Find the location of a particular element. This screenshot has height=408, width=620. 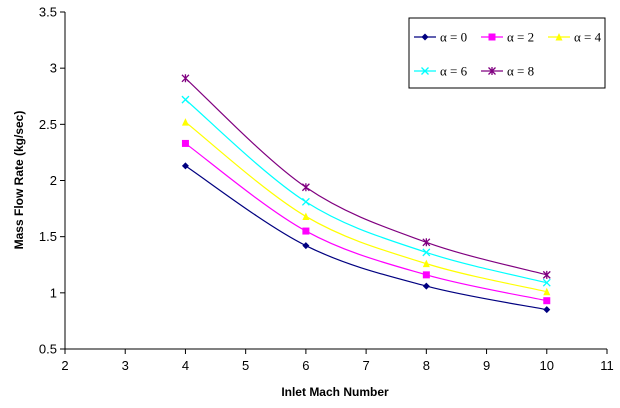

x-tick-label: 9 is located at coordinates (486, 365).